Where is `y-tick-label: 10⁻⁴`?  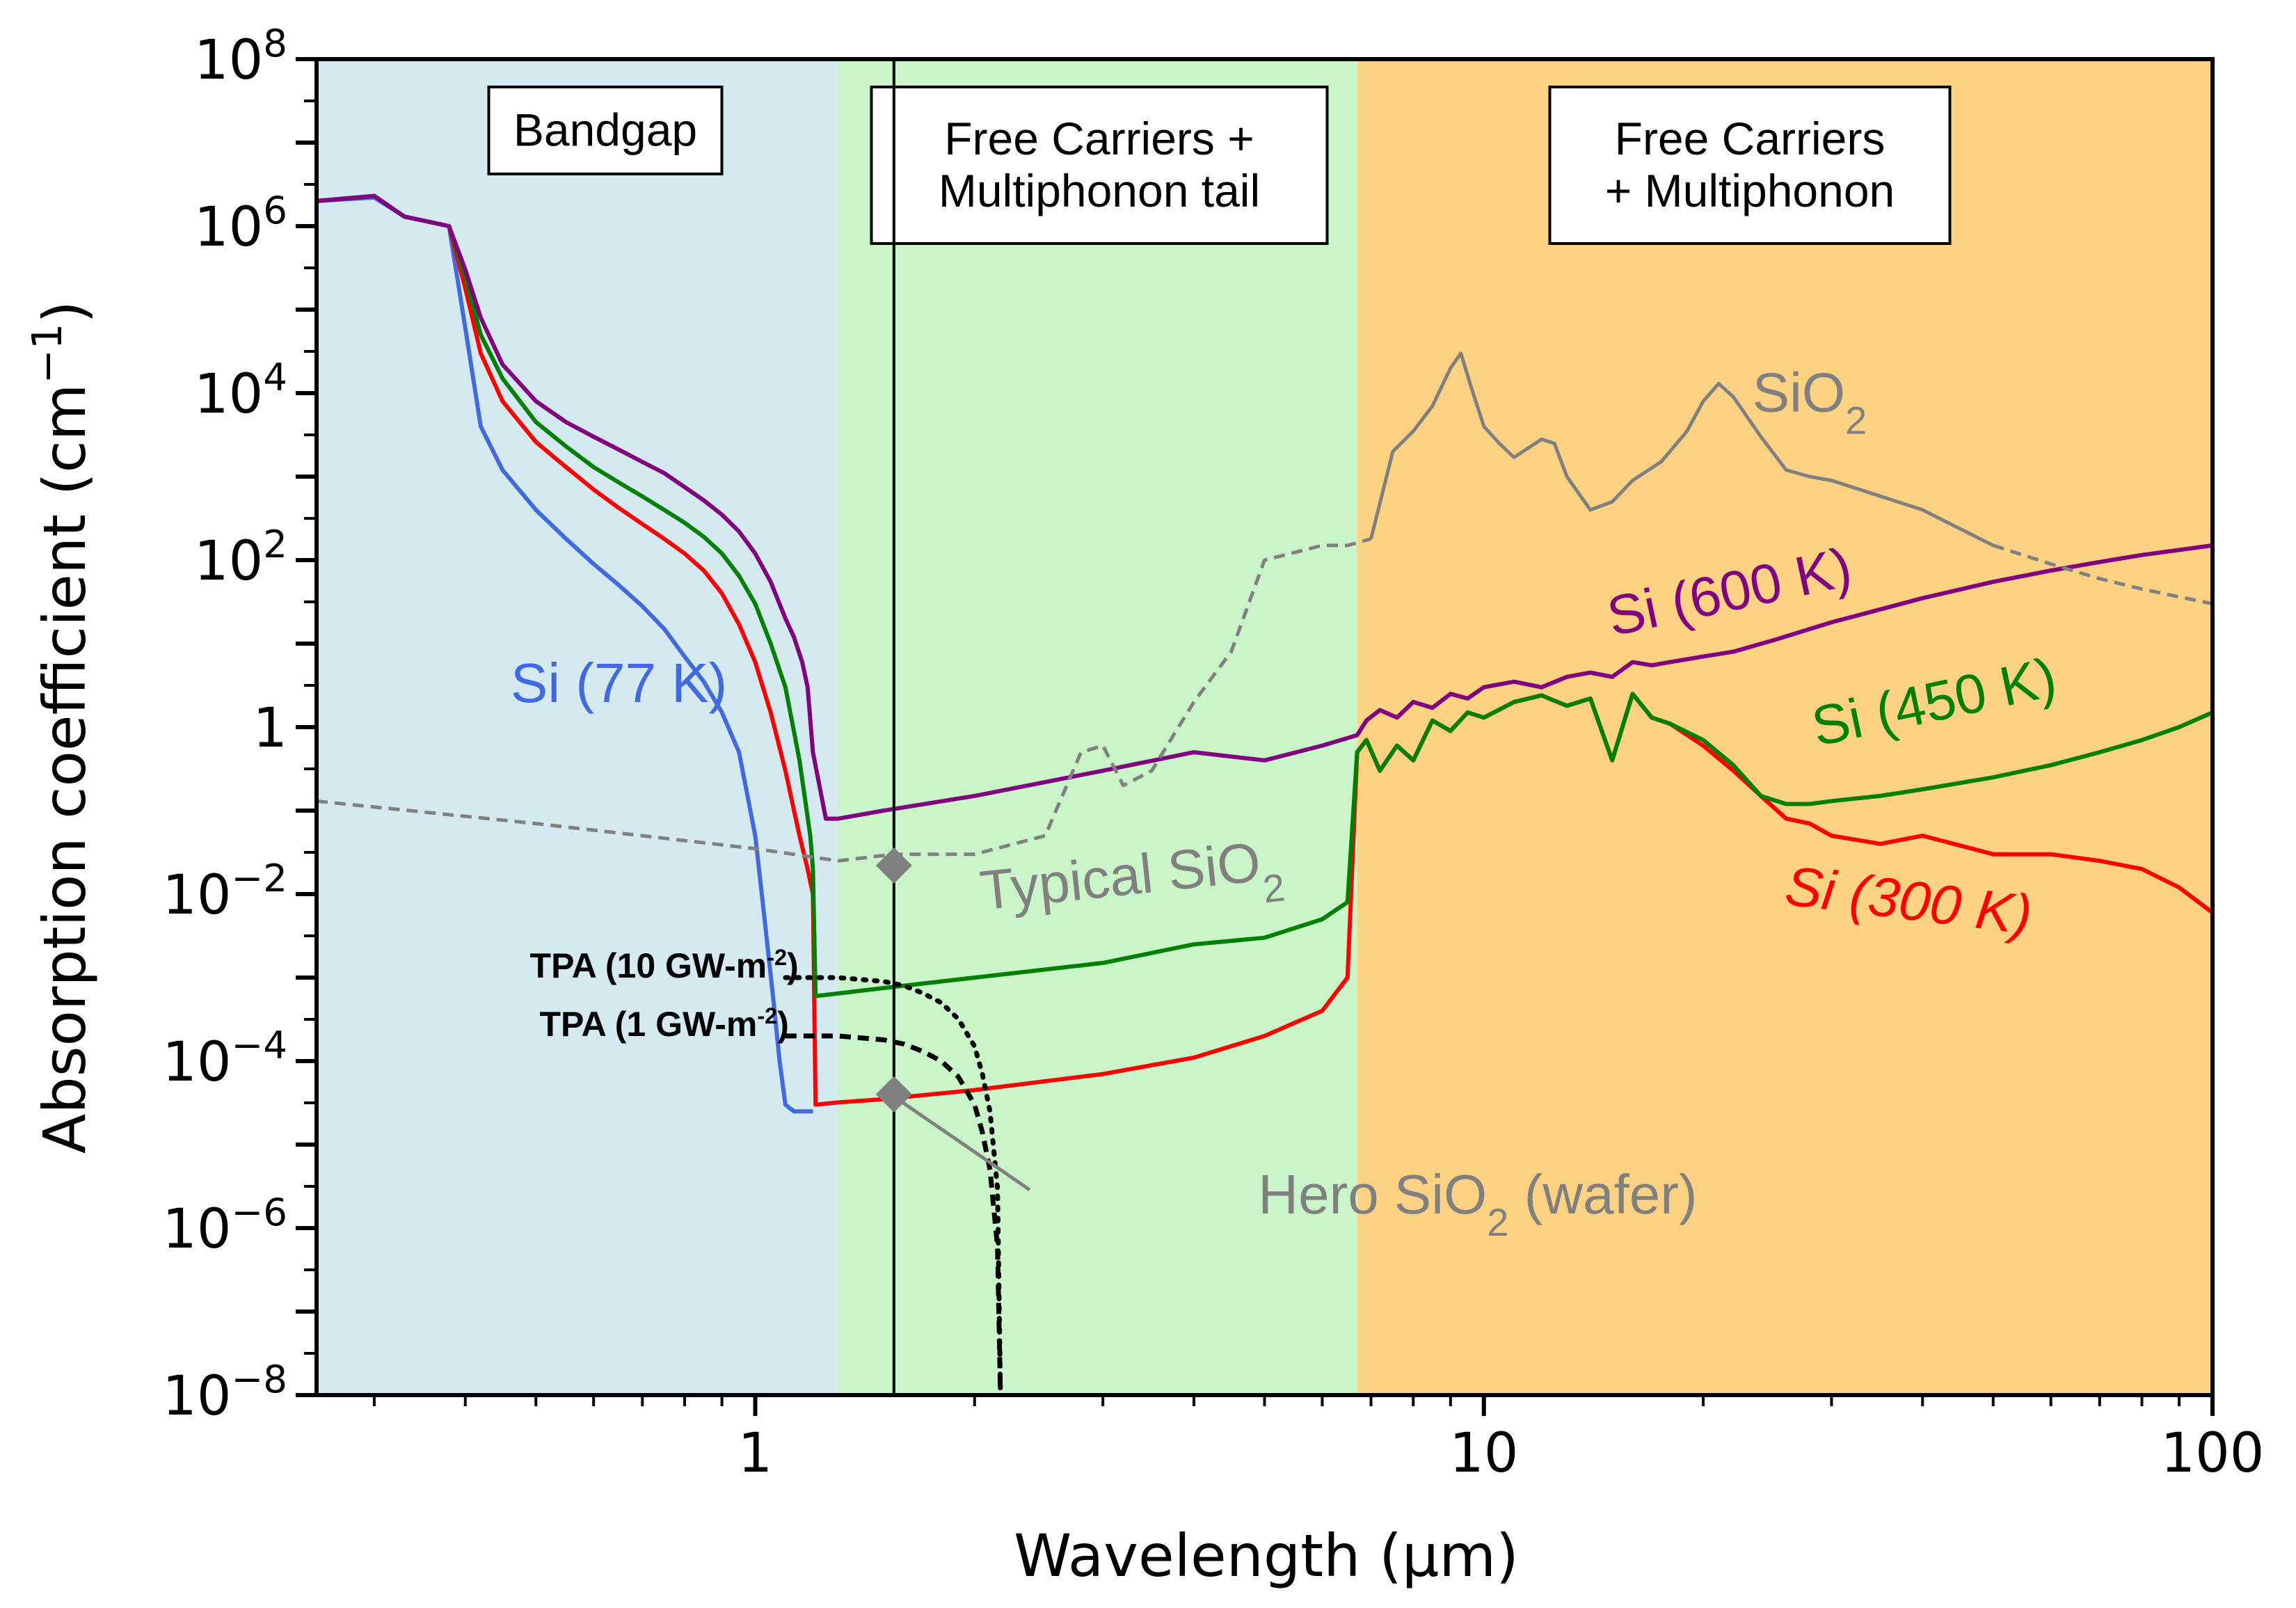
y-tick-label: 10⁻⁴ is located at coordinates (225, 1058).